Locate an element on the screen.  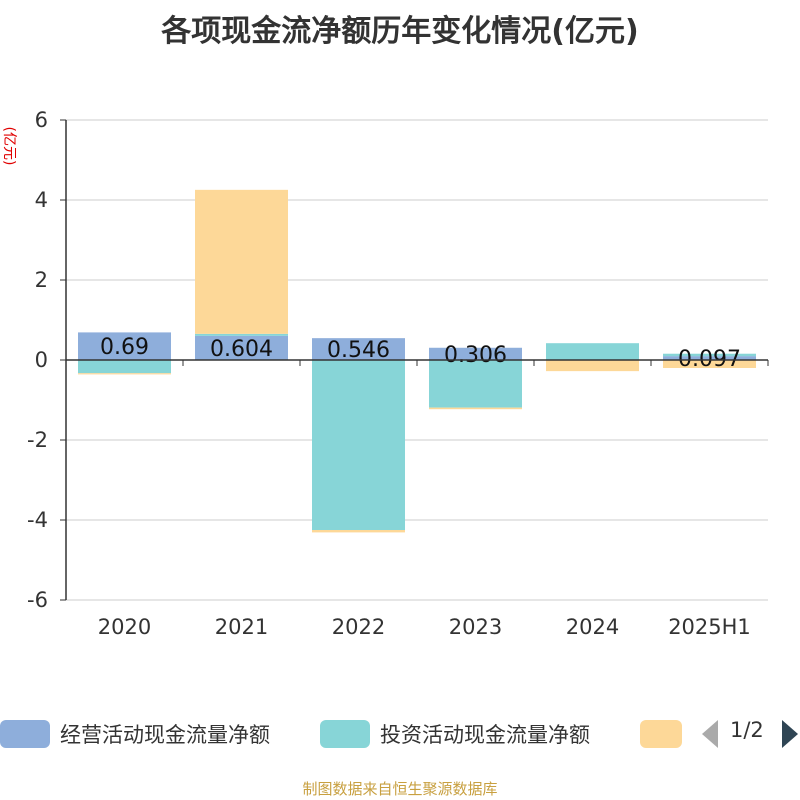
x-tick-label: 2022 is located at coordinates (358, 627).